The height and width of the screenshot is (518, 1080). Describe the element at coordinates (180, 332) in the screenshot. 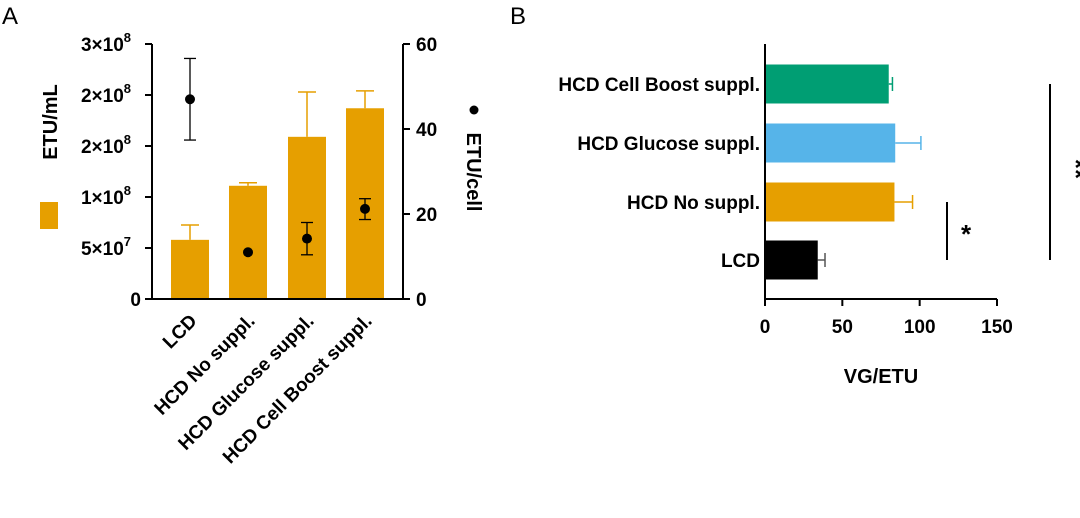

I see `x-tick-label: LCD` at that location.